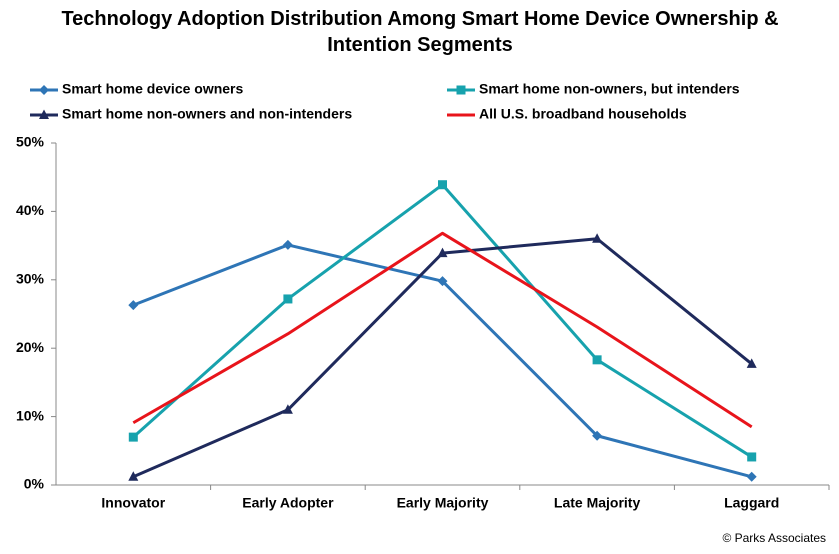  Describe the element at coordinates (30, 415) in the screenshot. I see `y-tick-label: 10%` at that location.